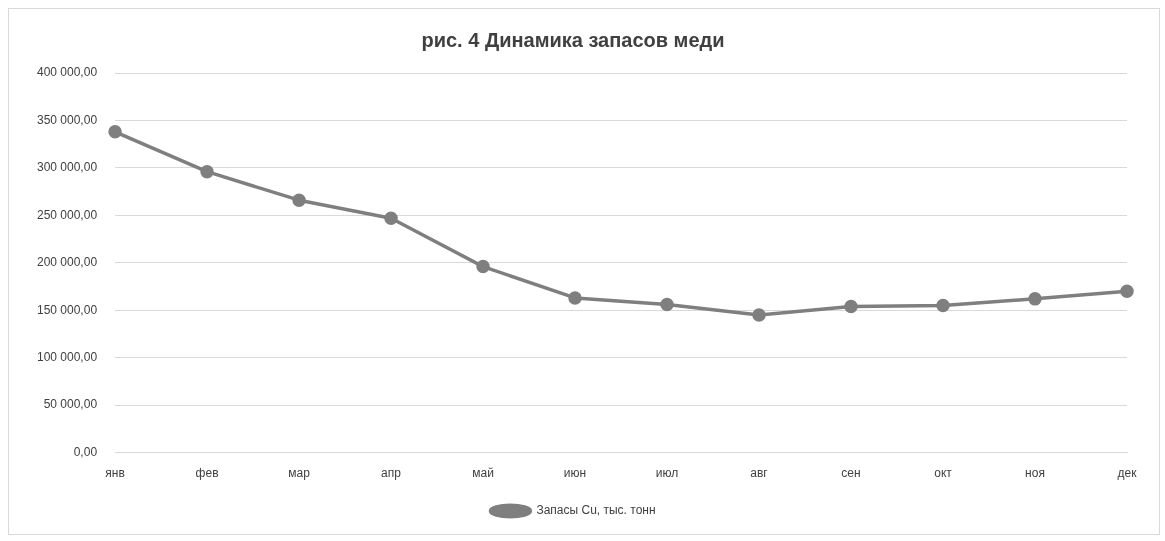 The height and width of the screenshot is (541, 1165). What do you see at coordinates (85, 451) in the screenshot?
I see `y-tick-label: 0,00` at bounding box center [85, 451].